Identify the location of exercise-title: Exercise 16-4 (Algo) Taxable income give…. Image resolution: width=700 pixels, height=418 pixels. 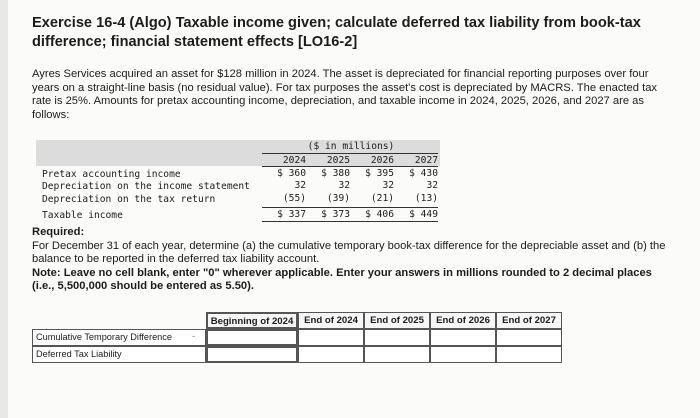
(336, 32).